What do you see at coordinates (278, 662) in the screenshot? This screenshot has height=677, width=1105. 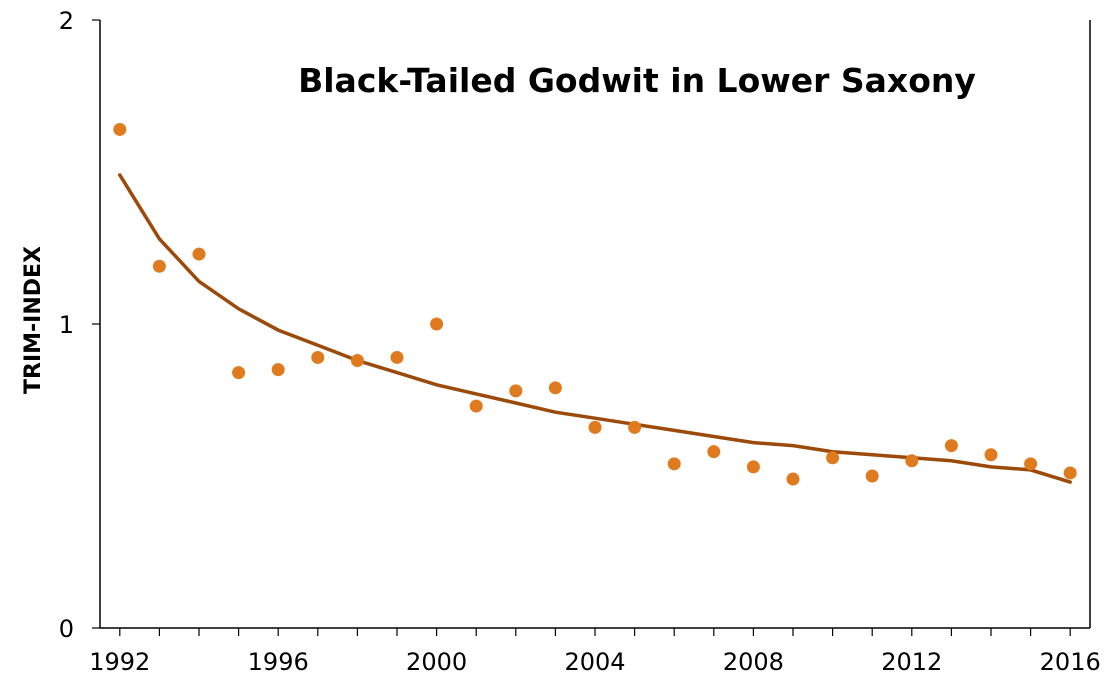 I see `x-tick-label-1996: 1996` at bounding box center [278, 662].